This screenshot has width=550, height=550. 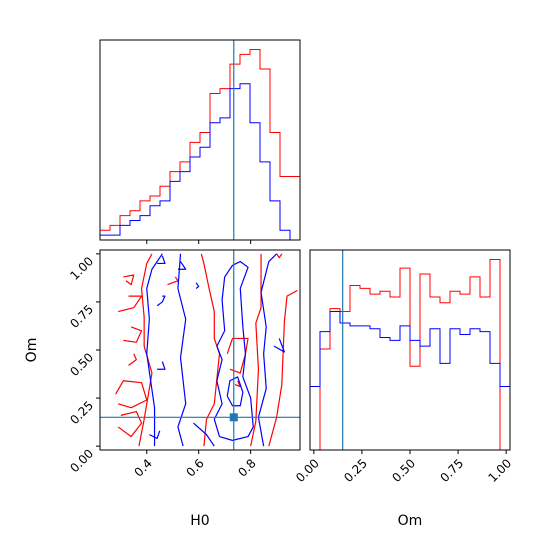 What do you see at coordinates (451, 470) in the screenshot?
I see `x-tick-label-om: 0.75` at bounding box center [451, 470].